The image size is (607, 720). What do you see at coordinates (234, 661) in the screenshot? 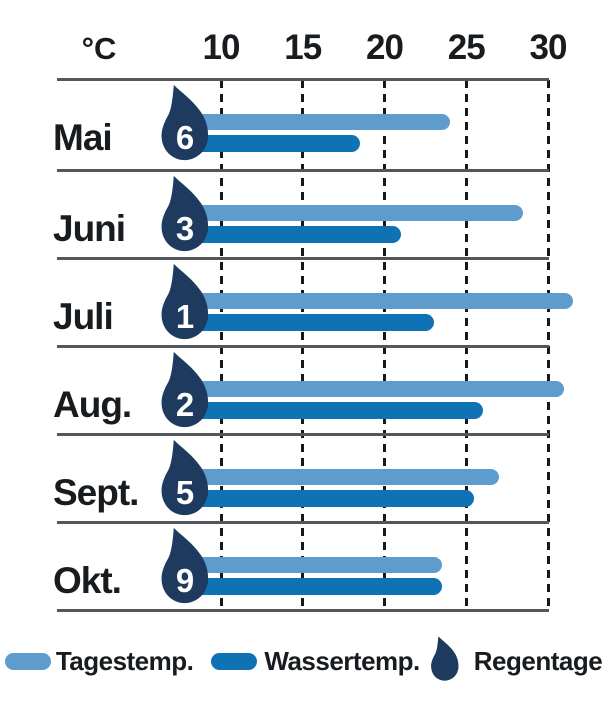
I see `water-temp-swatch` at bounding box center [234, 661].